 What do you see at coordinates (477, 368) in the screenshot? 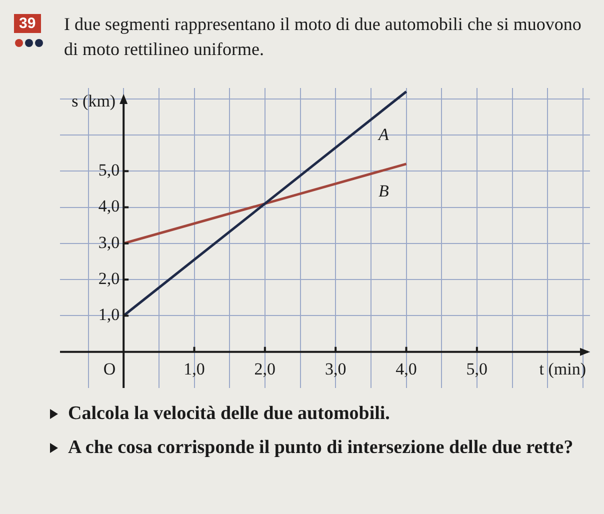
I see `x-tick-label: 5,0` at bounding box center [477, 368].